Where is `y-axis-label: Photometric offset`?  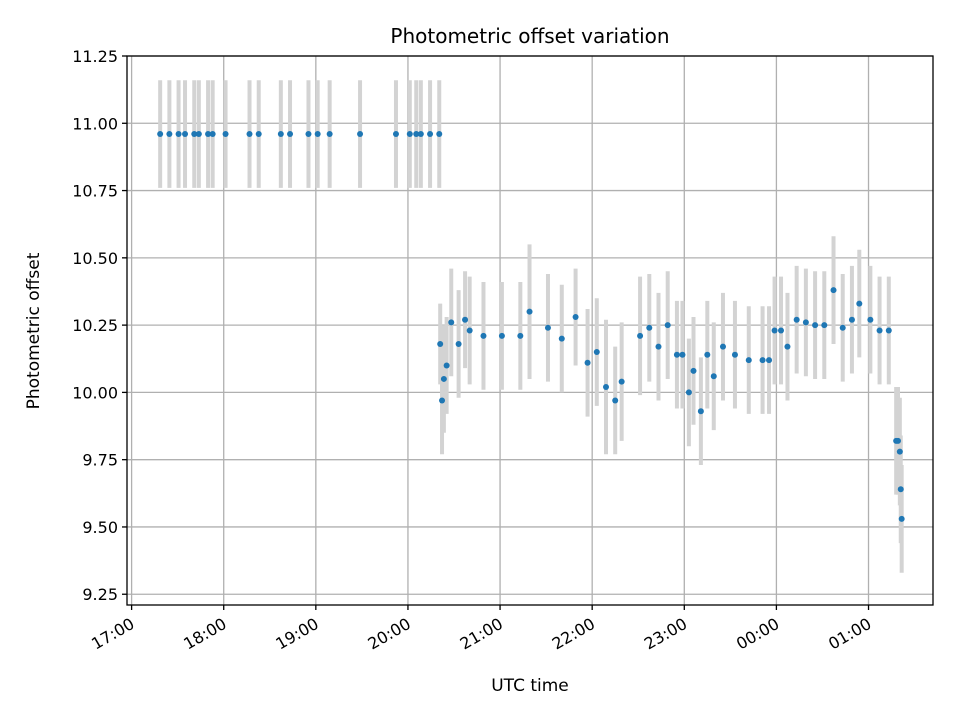 y-axis-label: Photometric offset is located at coordinates (34, 330).